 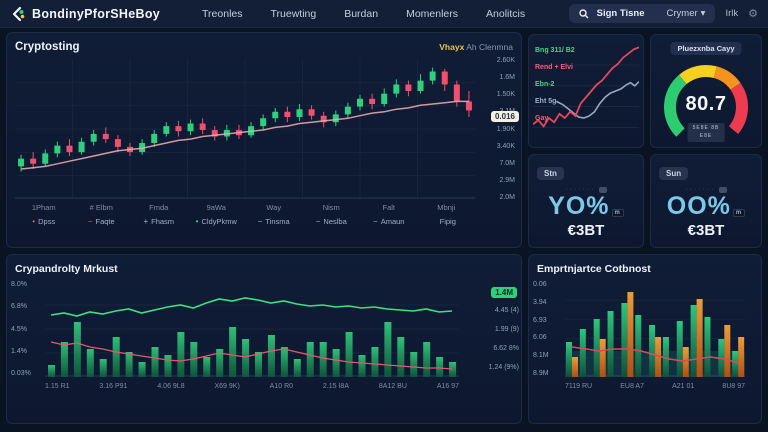 What do you see at coordinates (507, 163) in the screenshot?
I see `tick-label: 7.0M` at bounding box center [507, 163].